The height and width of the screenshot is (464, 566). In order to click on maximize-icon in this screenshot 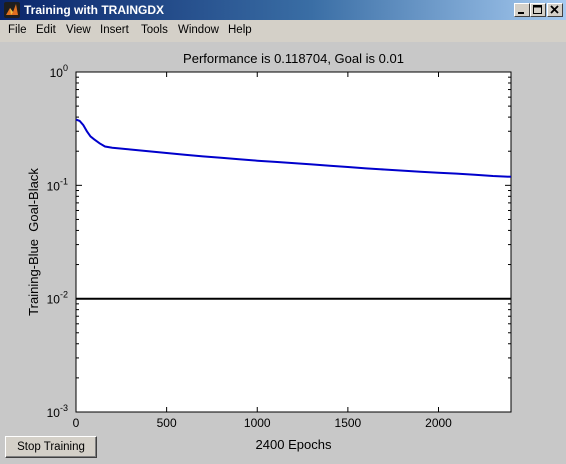, I will do `click(537, 9)`.